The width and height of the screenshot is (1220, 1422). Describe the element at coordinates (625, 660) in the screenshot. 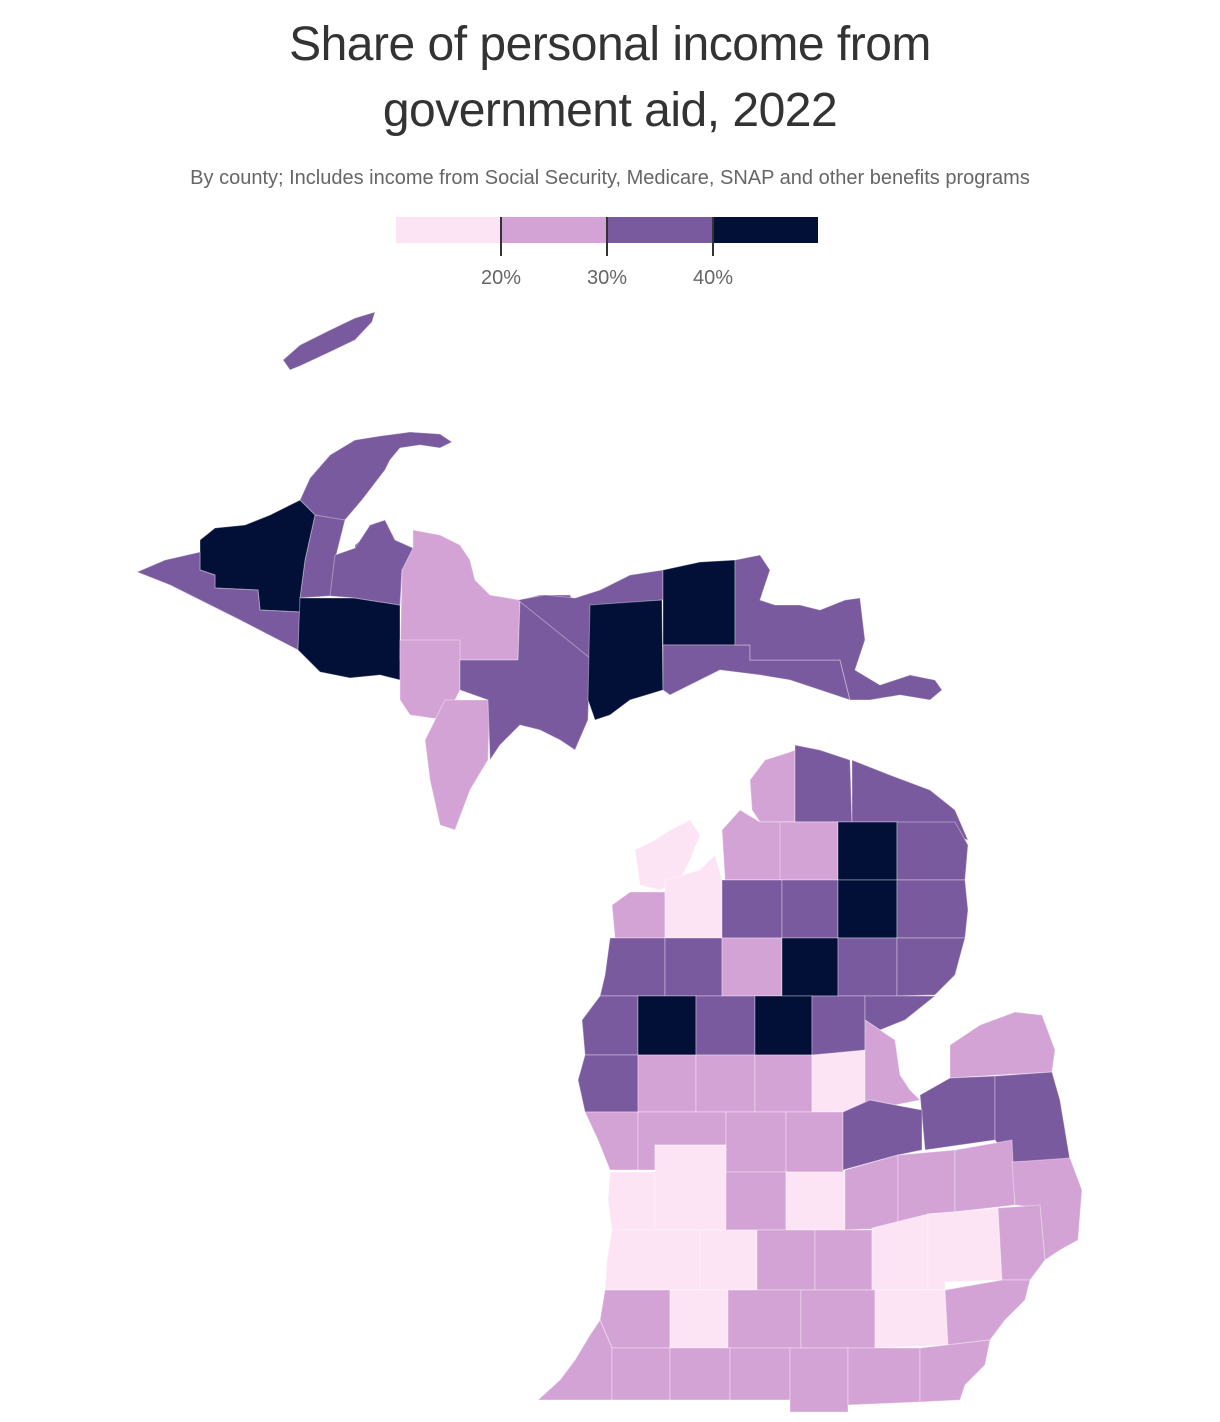

I see `county-schoolcraft` at that location.